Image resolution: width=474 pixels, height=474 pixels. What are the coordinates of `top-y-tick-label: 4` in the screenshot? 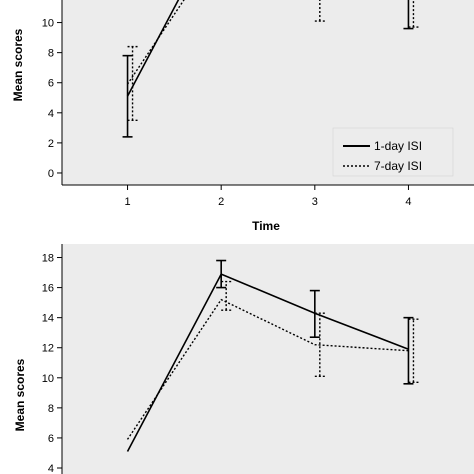 It's located at (51, 114).